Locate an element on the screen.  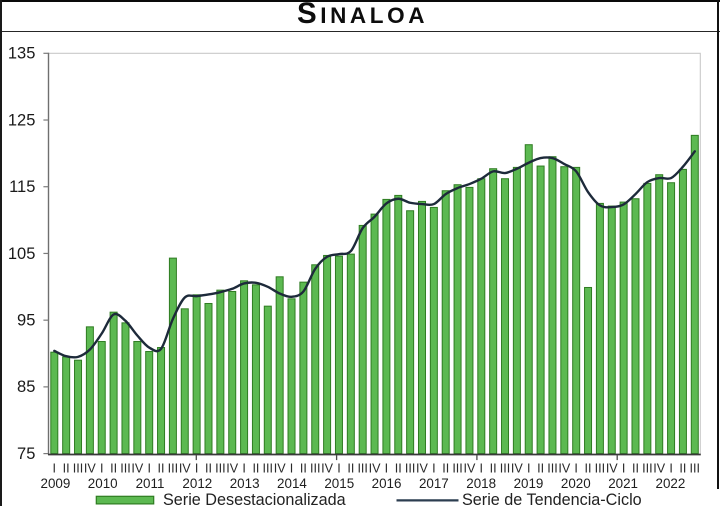
svg-text: 2013 is located at coordinates (245, 483).